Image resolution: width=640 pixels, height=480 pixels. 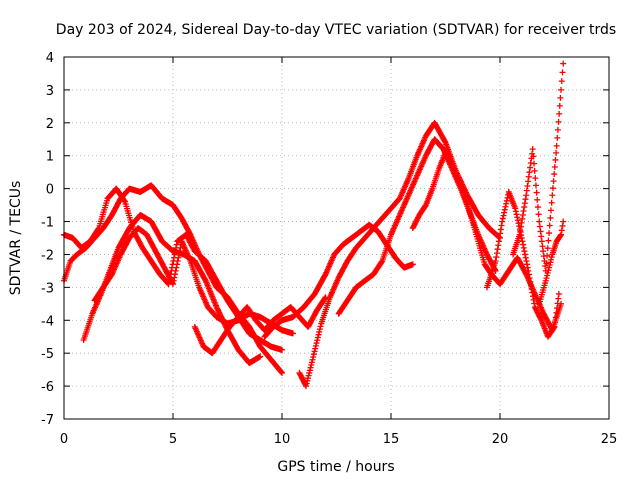 What do you see at coordinates (282, 439) in the screenshot?
I see `x-tick-label: 10` at bounding box center [282, 439].